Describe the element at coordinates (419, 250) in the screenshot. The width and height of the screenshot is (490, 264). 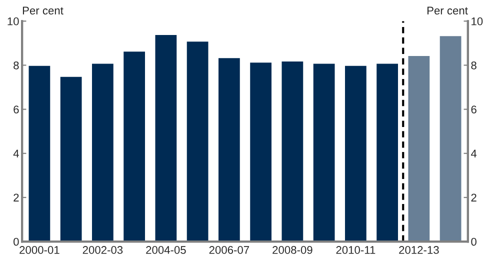
I see `x-tick-label: 2012-13` at that location.